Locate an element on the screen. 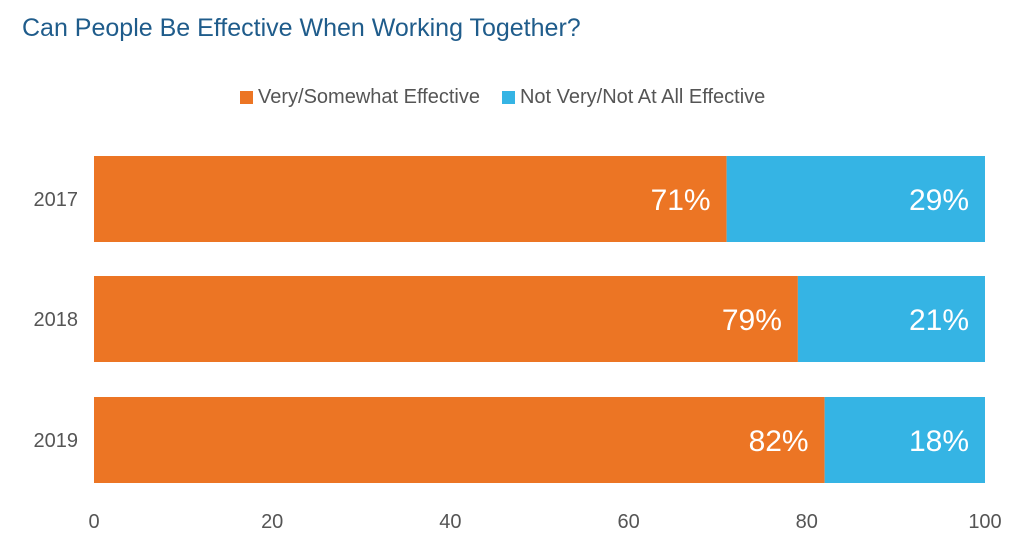 The height and width of the screenshot is (534, 1024). bar-2019-not-effective is located at coordinates (904, 440).